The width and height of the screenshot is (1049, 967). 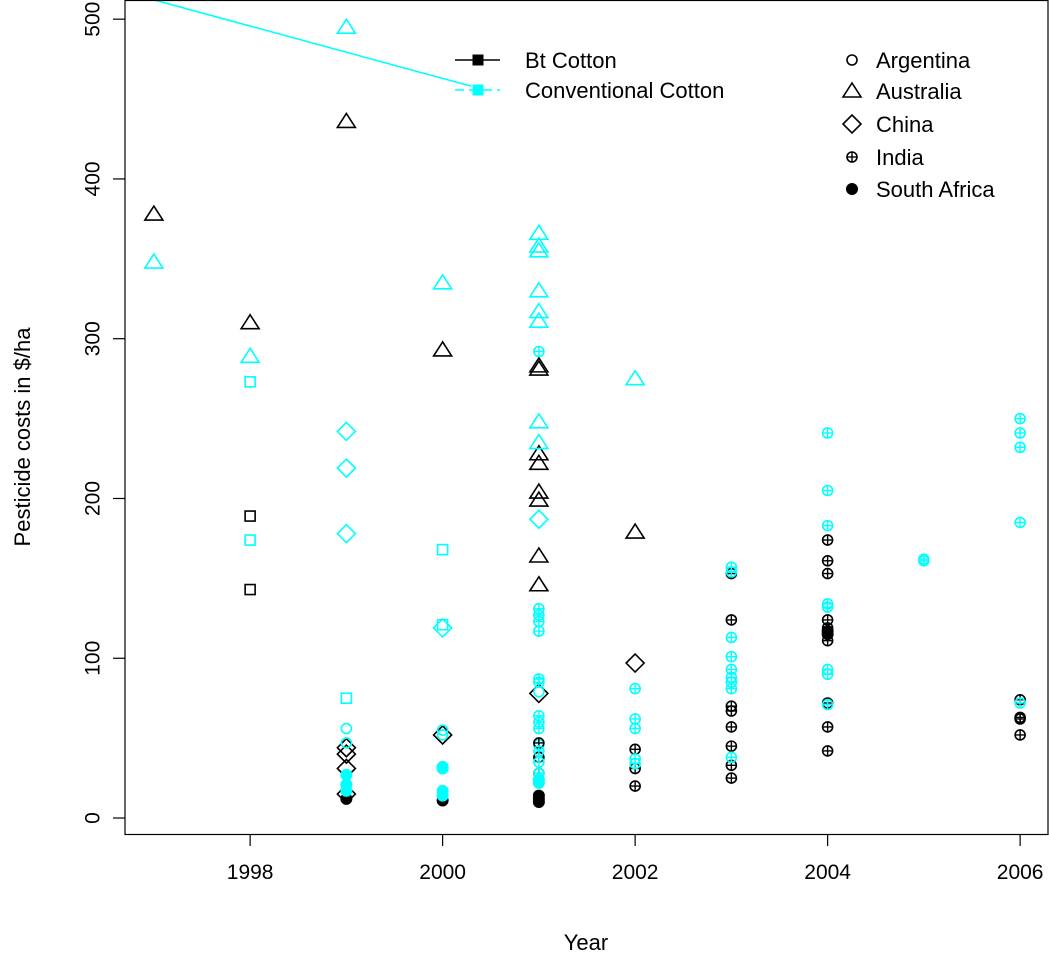 What do you see at coordinates (827, 872) in the screenshot?
I see `x-tick-label: 2004` at bounding box center [827, 872].